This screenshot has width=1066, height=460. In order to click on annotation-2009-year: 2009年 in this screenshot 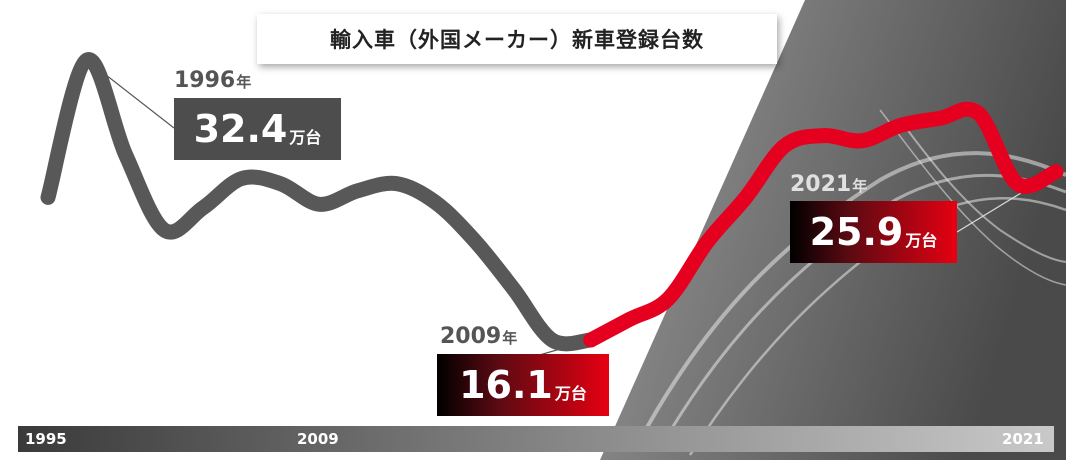, I will do `click(478, 337)`.